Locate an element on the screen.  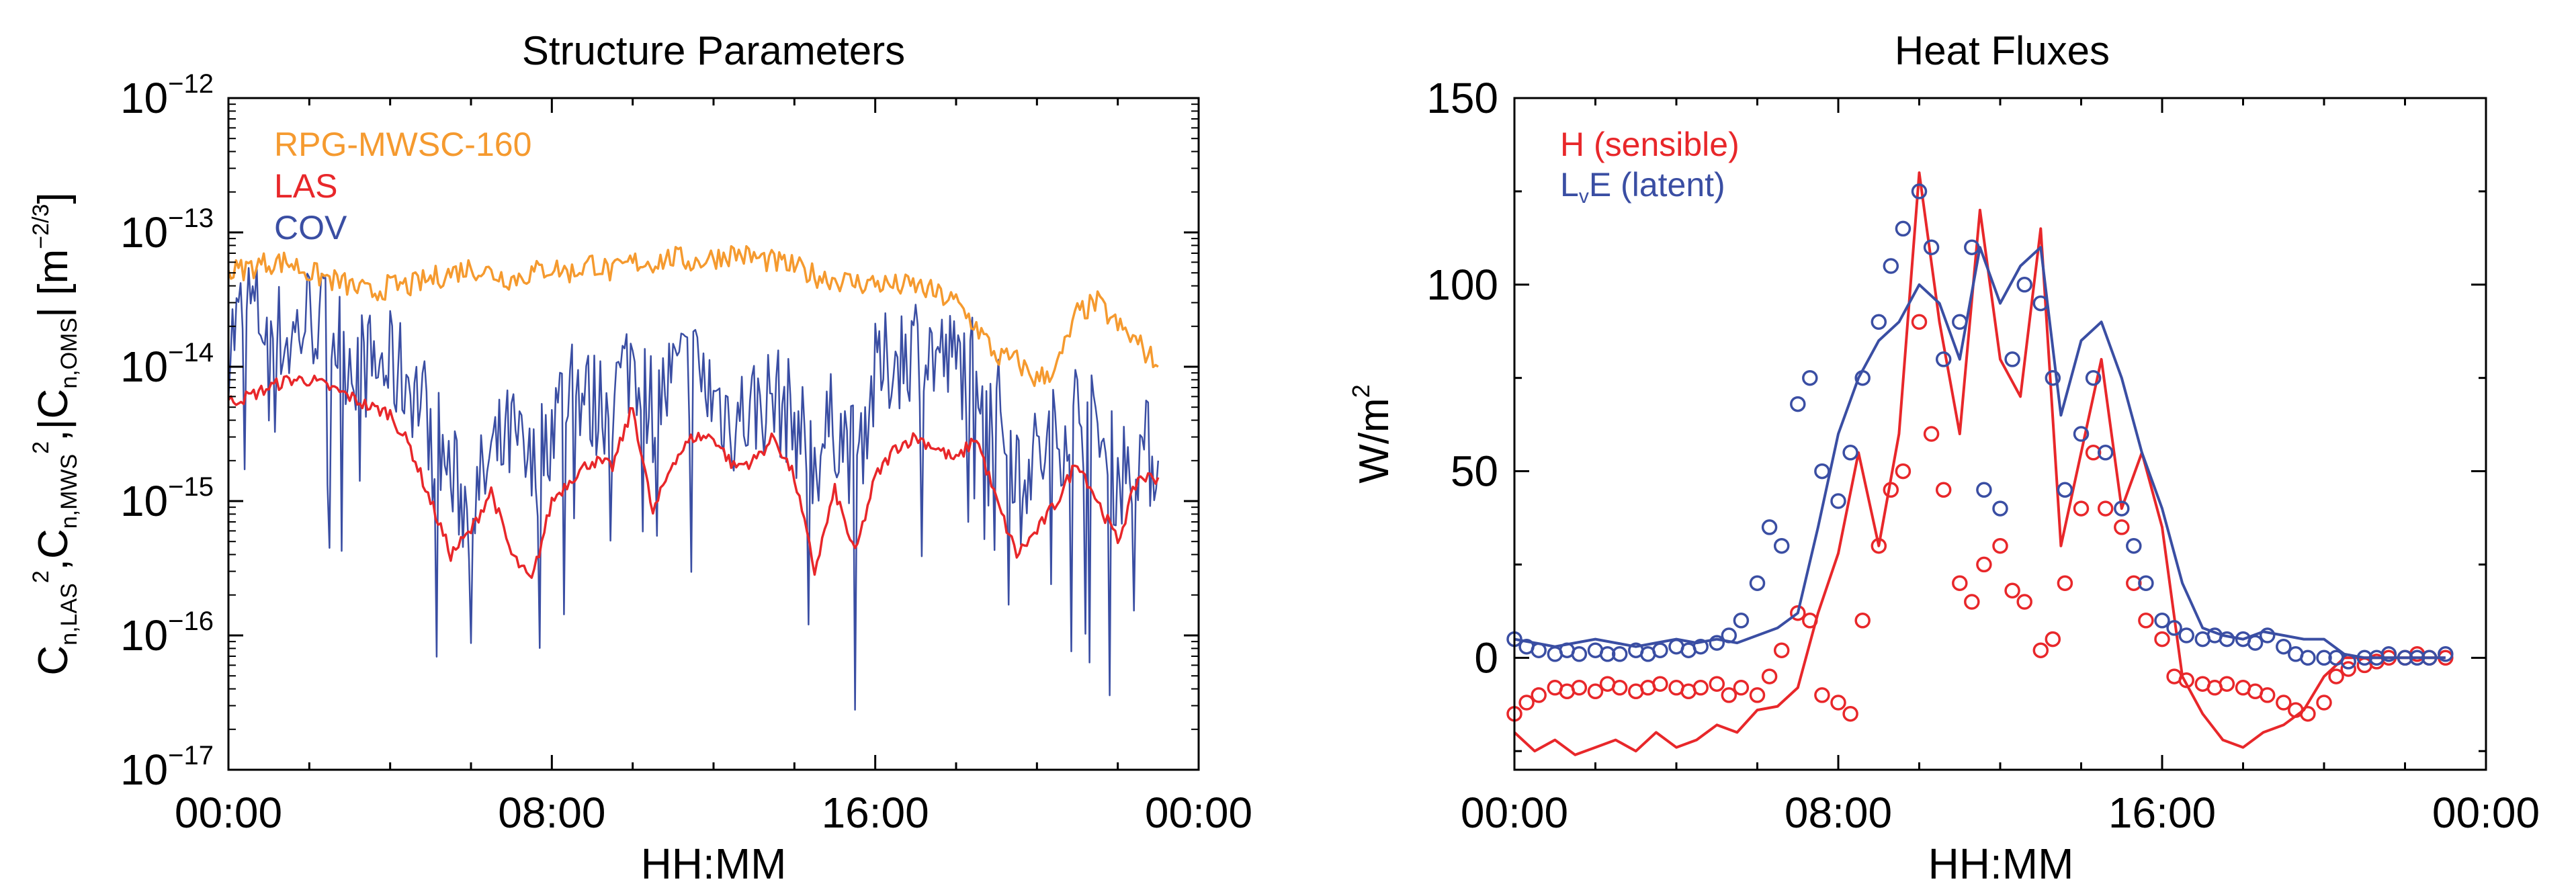
y-tick-label: 10−13 is located at coordinates (167, 231).